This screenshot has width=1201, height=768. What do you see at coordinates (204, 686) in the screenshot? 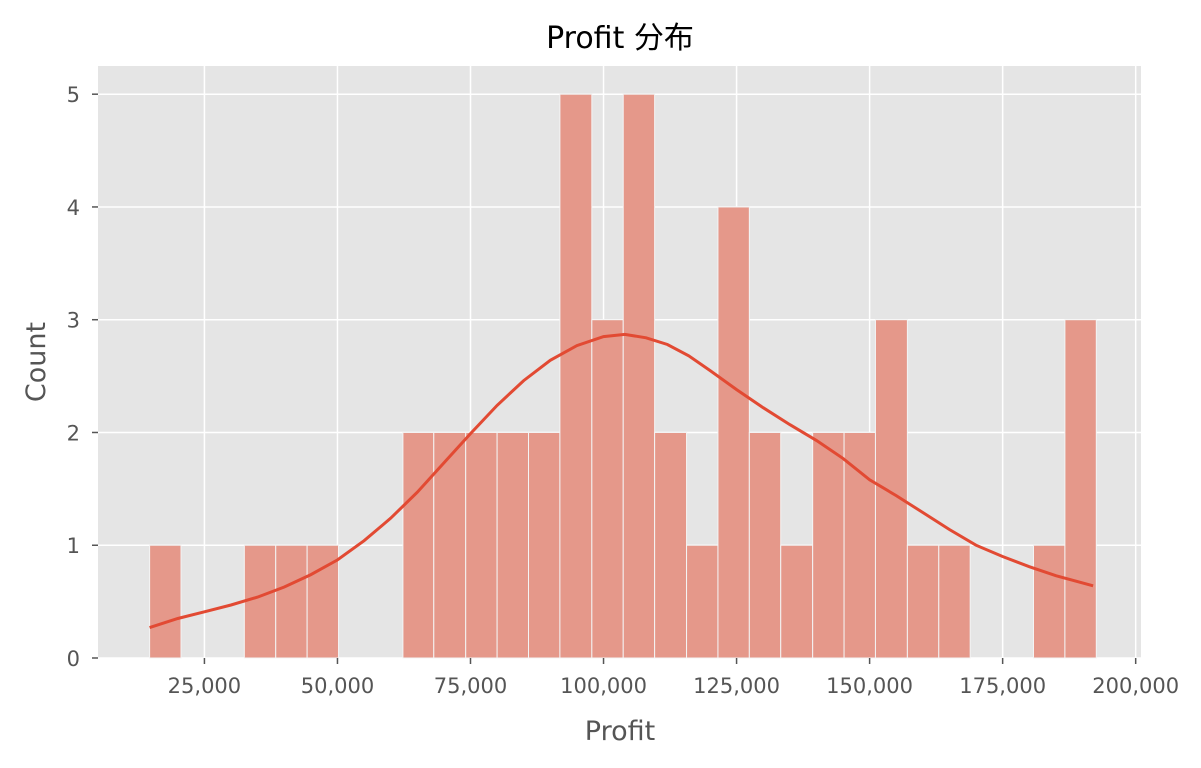
I see `x-tick-label: 25,000` at bounding box center [204, 686].